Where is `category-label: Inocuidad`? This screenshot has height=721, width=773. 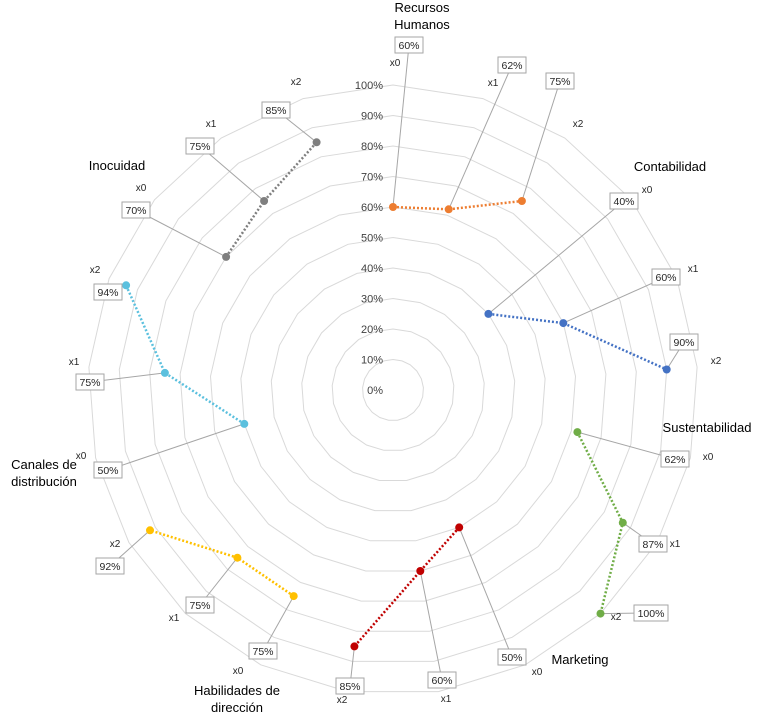
category-label: Inocuidad is located at coordinates (117, 165).